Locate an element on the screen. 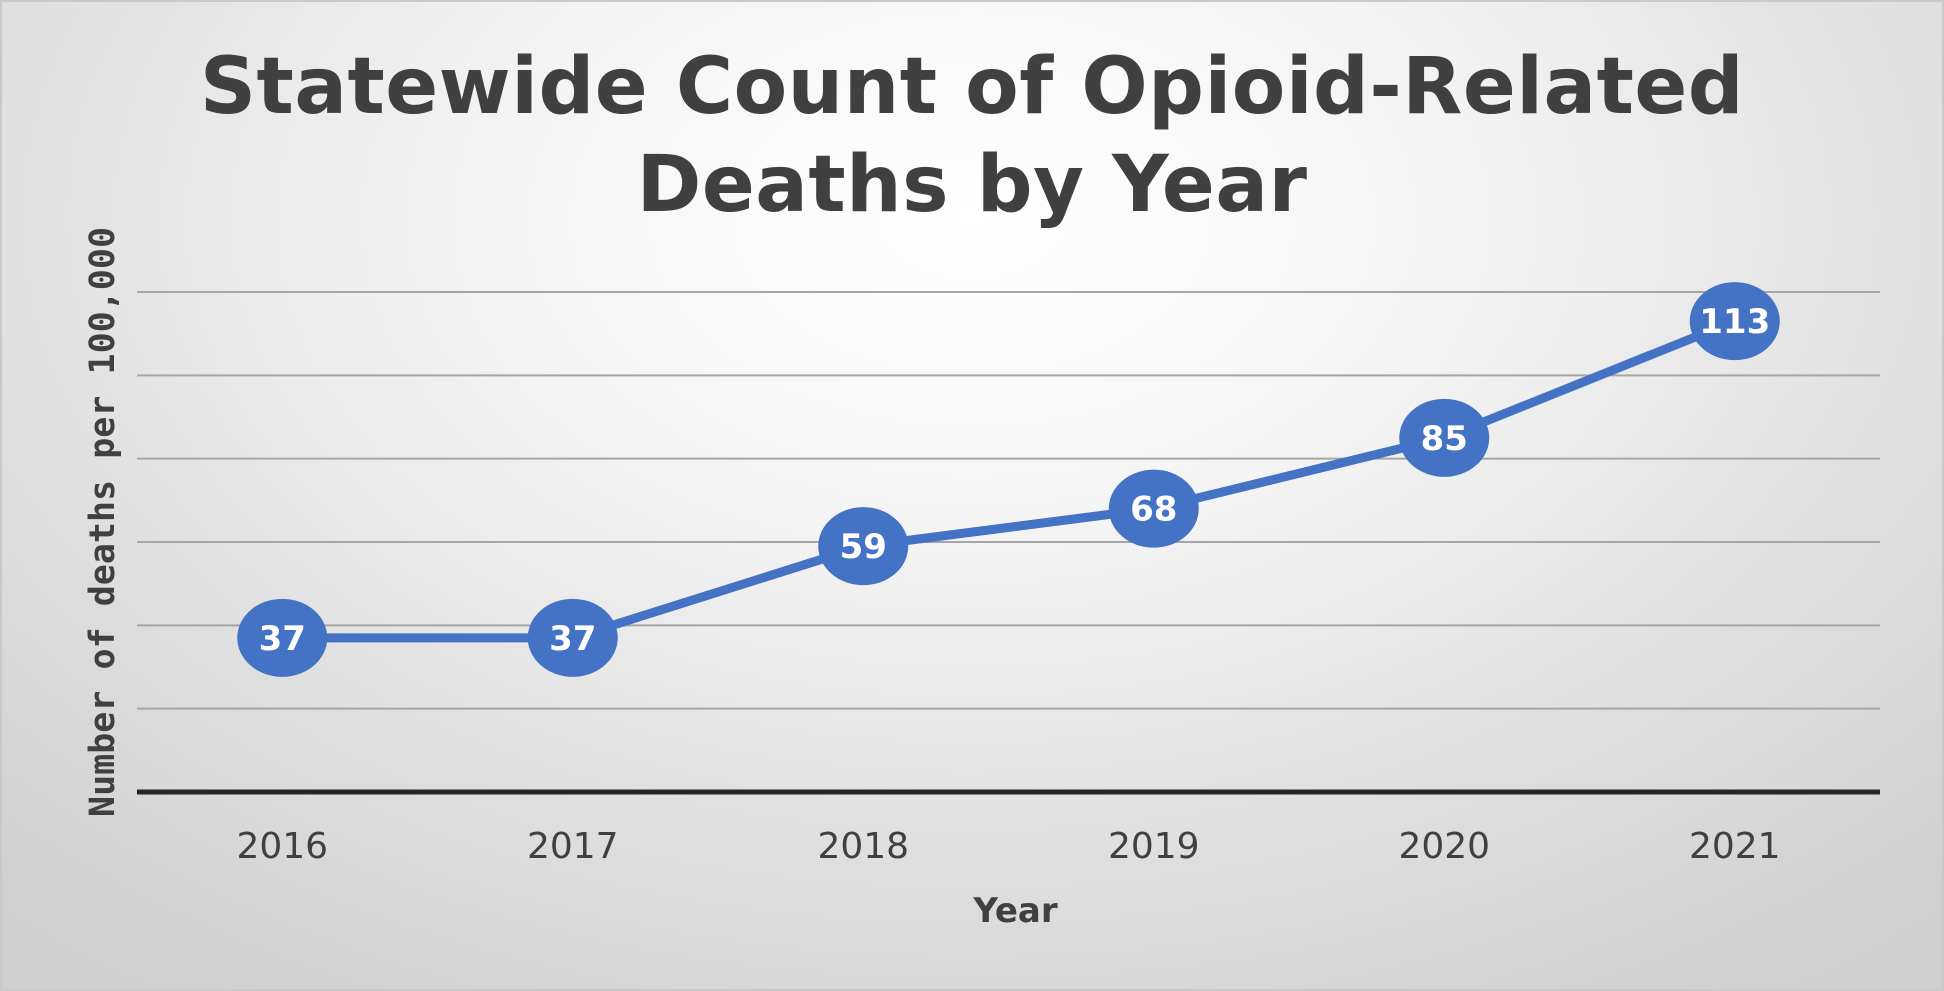 This screenshot has width=1944, height=991. data-point-2016 is located at coordinates (282, 637).